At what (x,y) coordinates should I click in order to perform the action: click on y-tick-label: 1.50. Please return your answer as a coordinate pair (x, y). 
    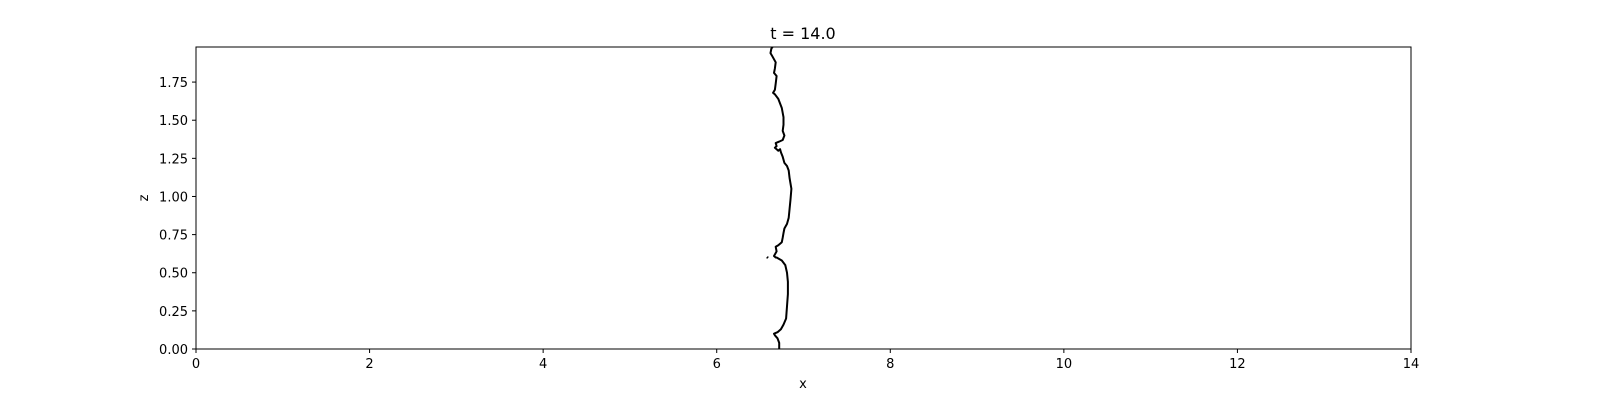
    Looking at the image, I should click on (173, 121).